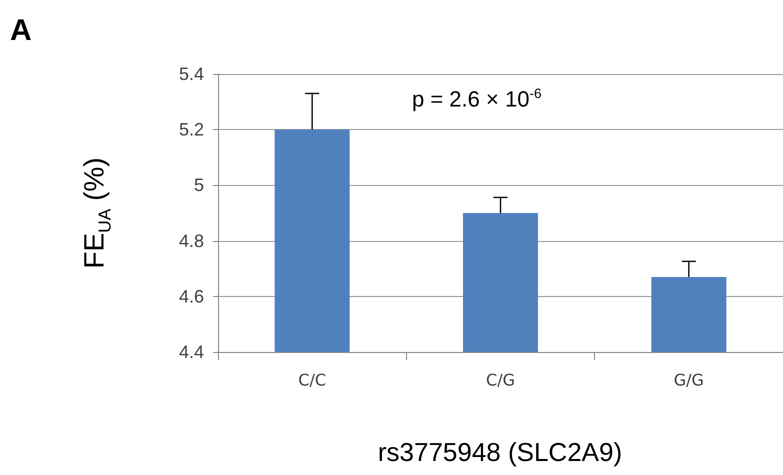 The image size is (783, 475). What do you see at coordinates (477, 99) in the screenshot?
I see `annotation: p = 2.6 × 10$^{-6}$` at bounding box center [477, 99].